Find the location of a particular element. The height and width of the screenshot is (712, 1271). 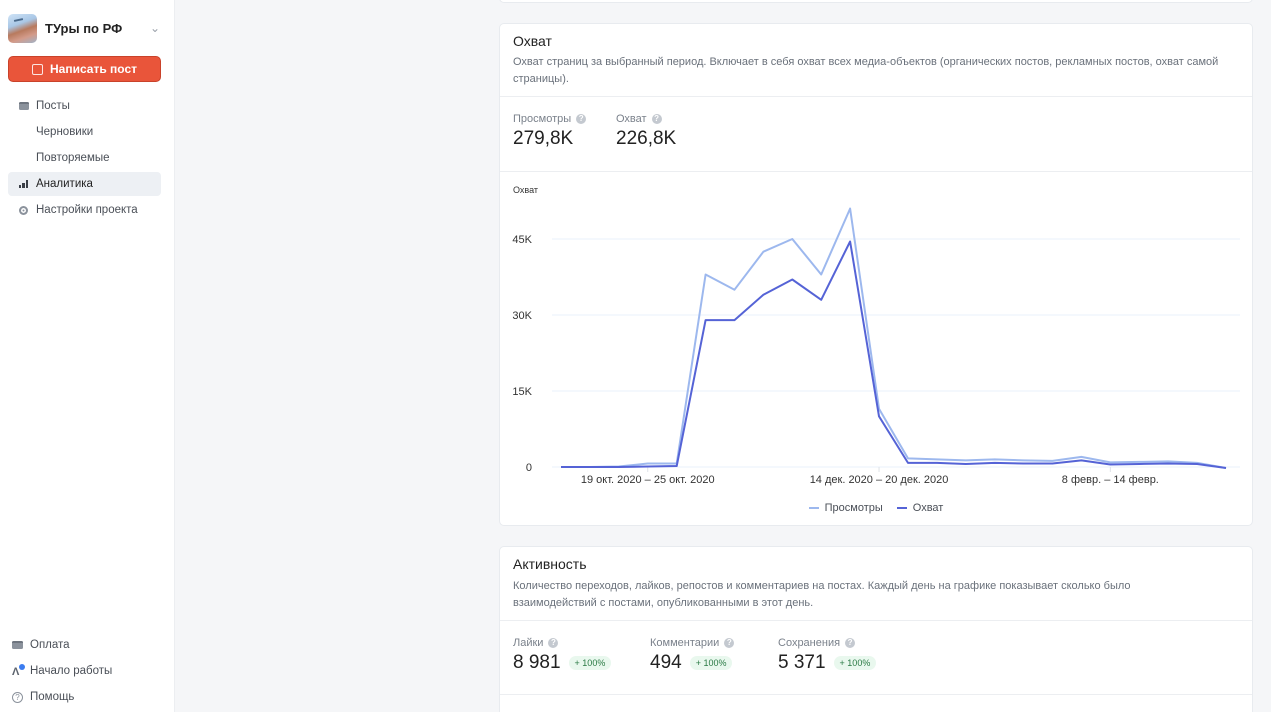

metric-label: Сохранения is located at coordinates (809, 643).